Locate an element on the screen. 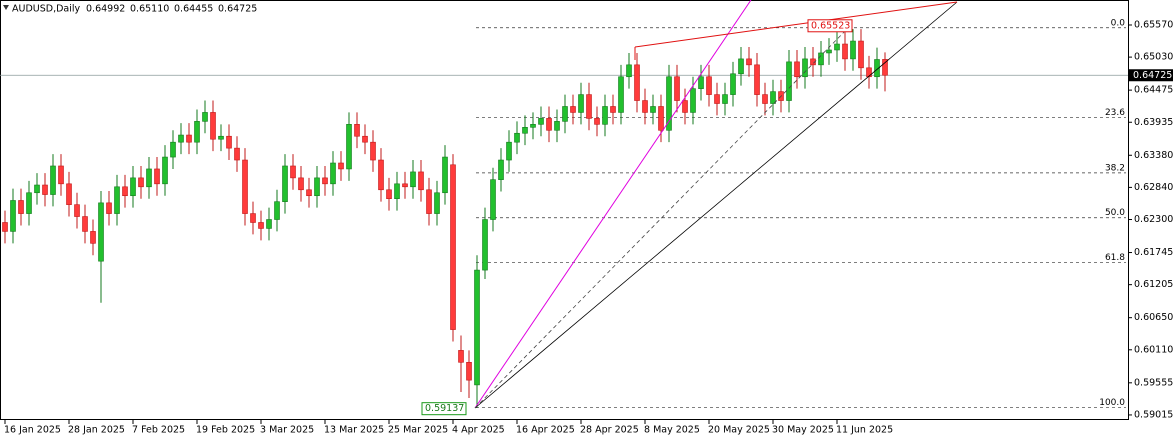  chart-title: AUDUSD,Daily is located at coordinates (46, 9).